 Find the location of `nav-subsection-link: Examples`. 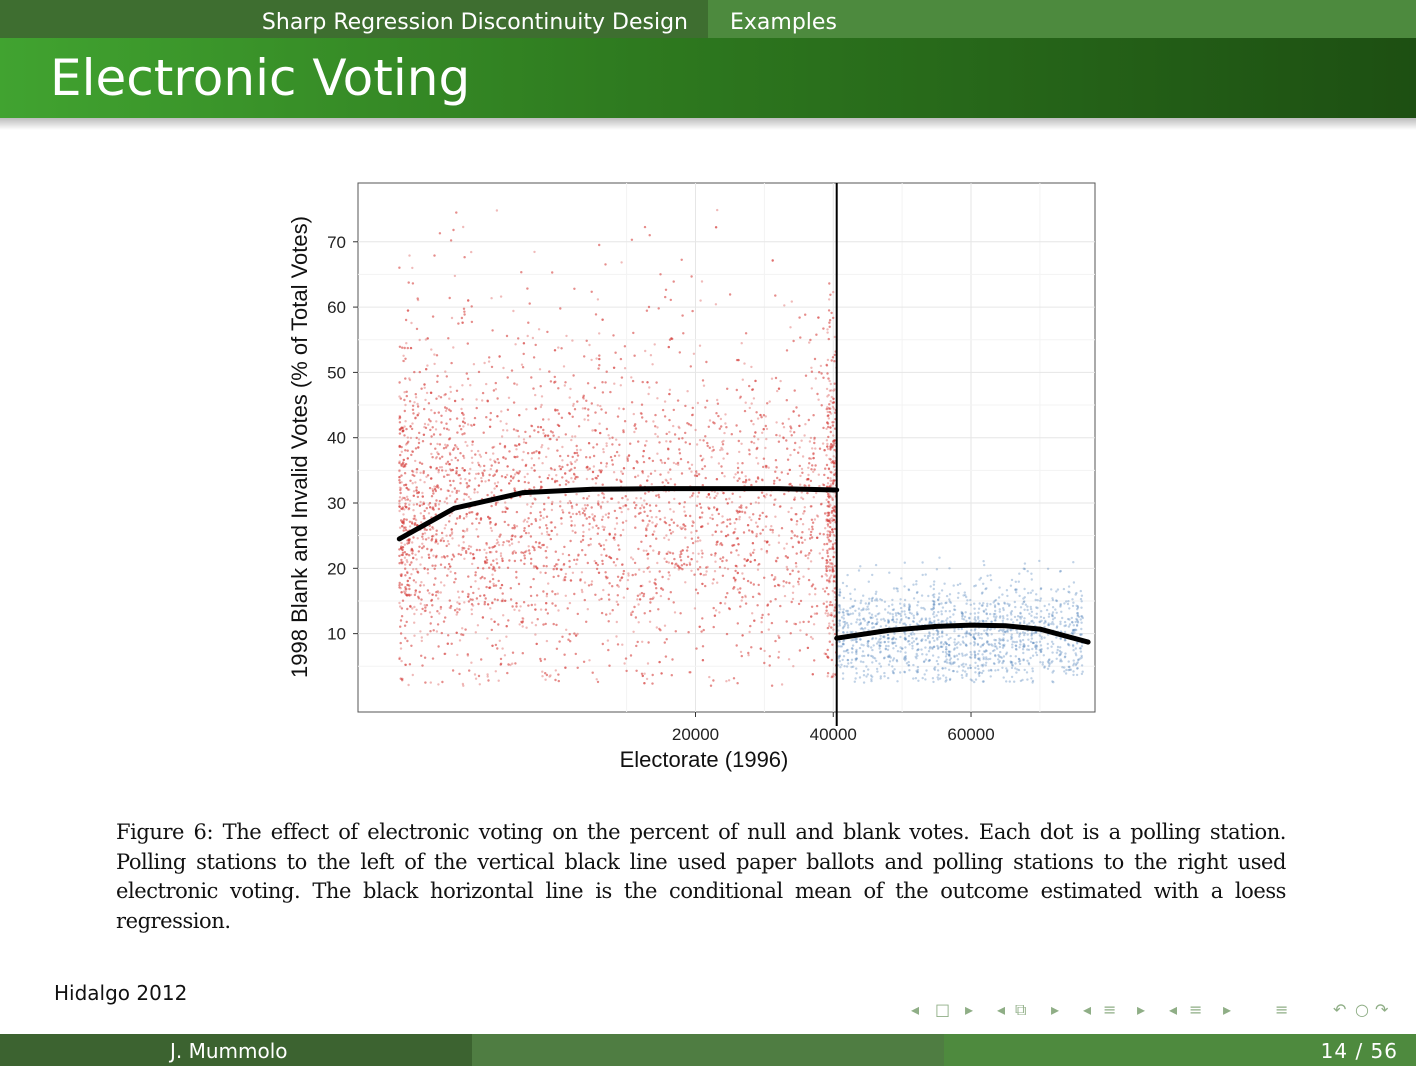

nav-subsection-link: Examples is located at coordinates (783, 19).